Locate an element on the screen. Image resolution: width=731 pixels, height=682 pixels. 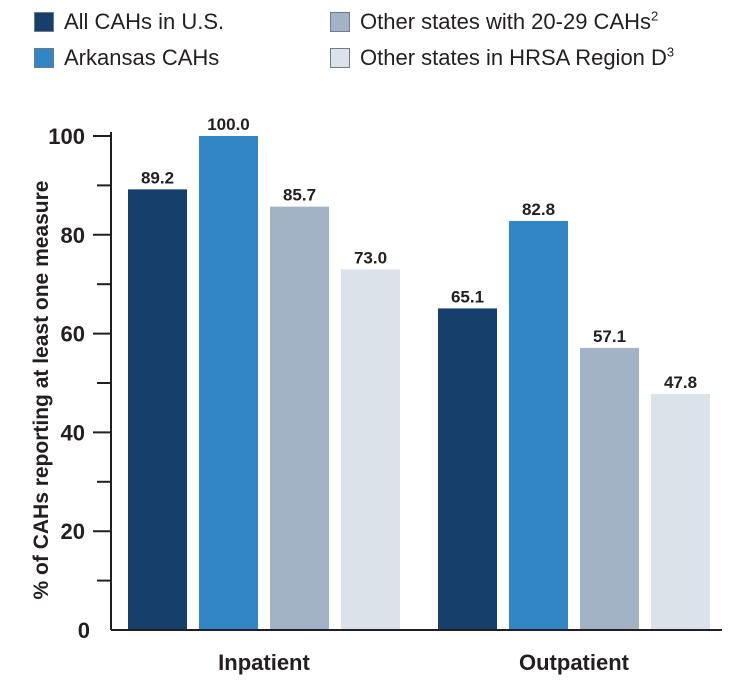
y-axis-label: % of CAHs reporting at least one measure is located at coordinates (41, 390).